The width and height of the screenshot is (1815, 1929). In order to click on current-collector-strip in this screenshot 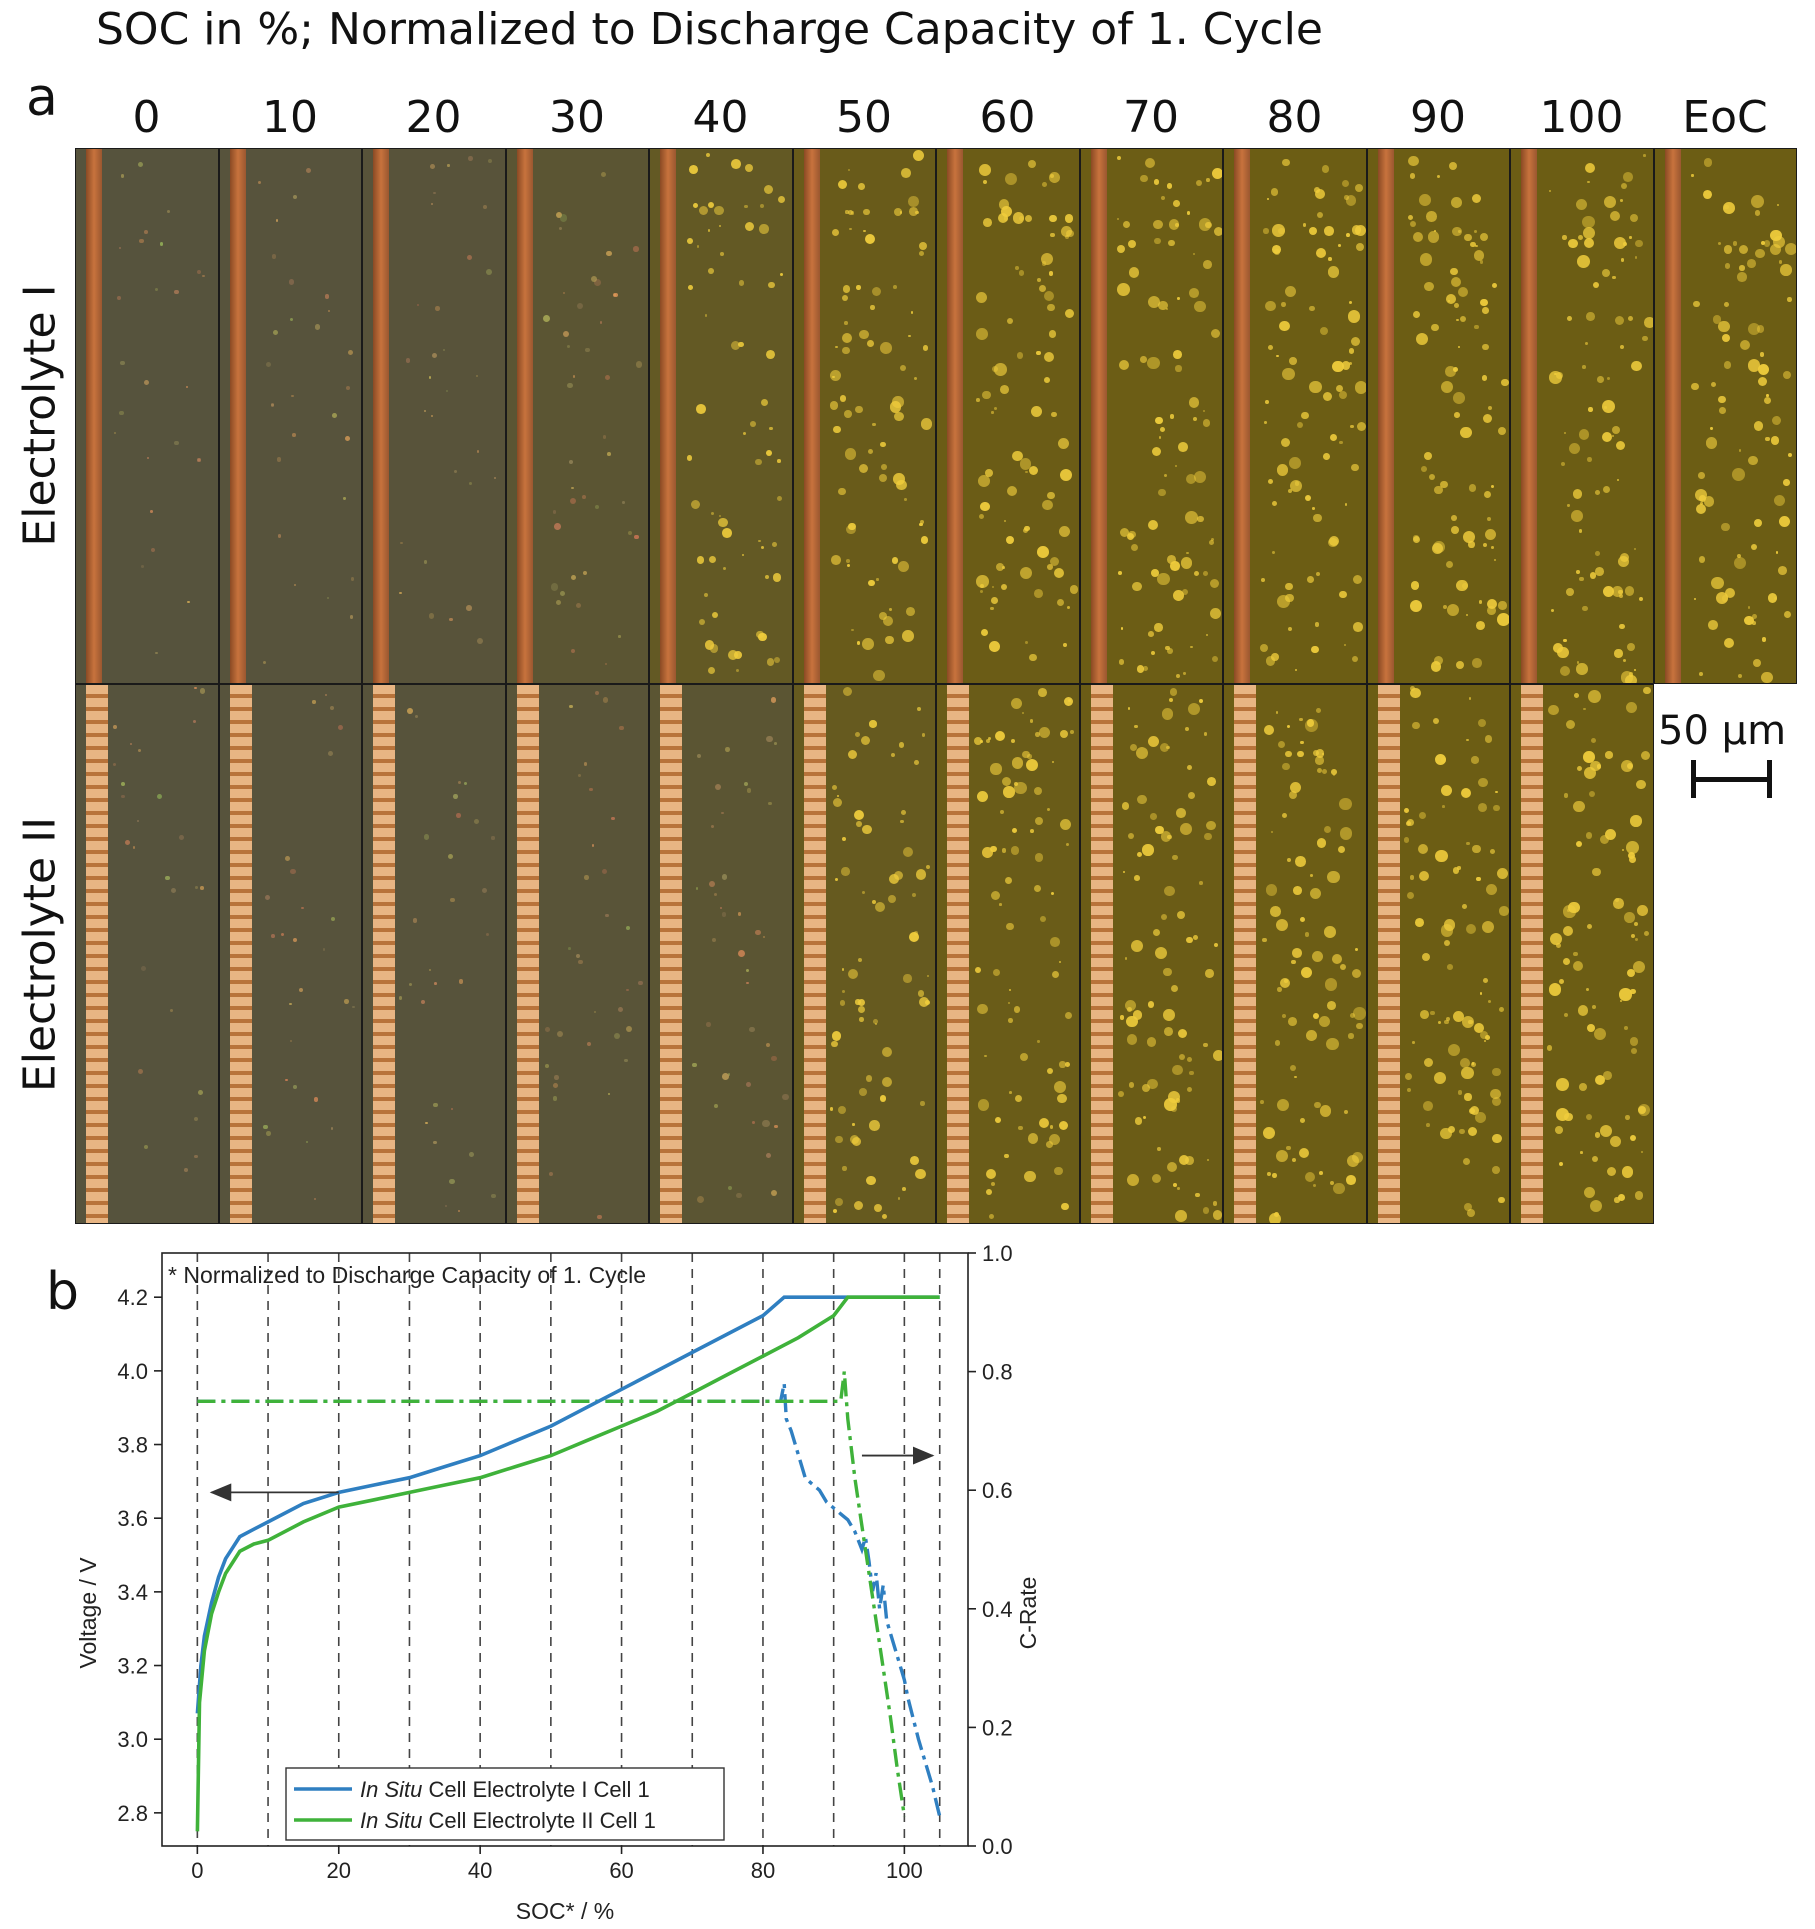, I will do `click(94, 416)`.